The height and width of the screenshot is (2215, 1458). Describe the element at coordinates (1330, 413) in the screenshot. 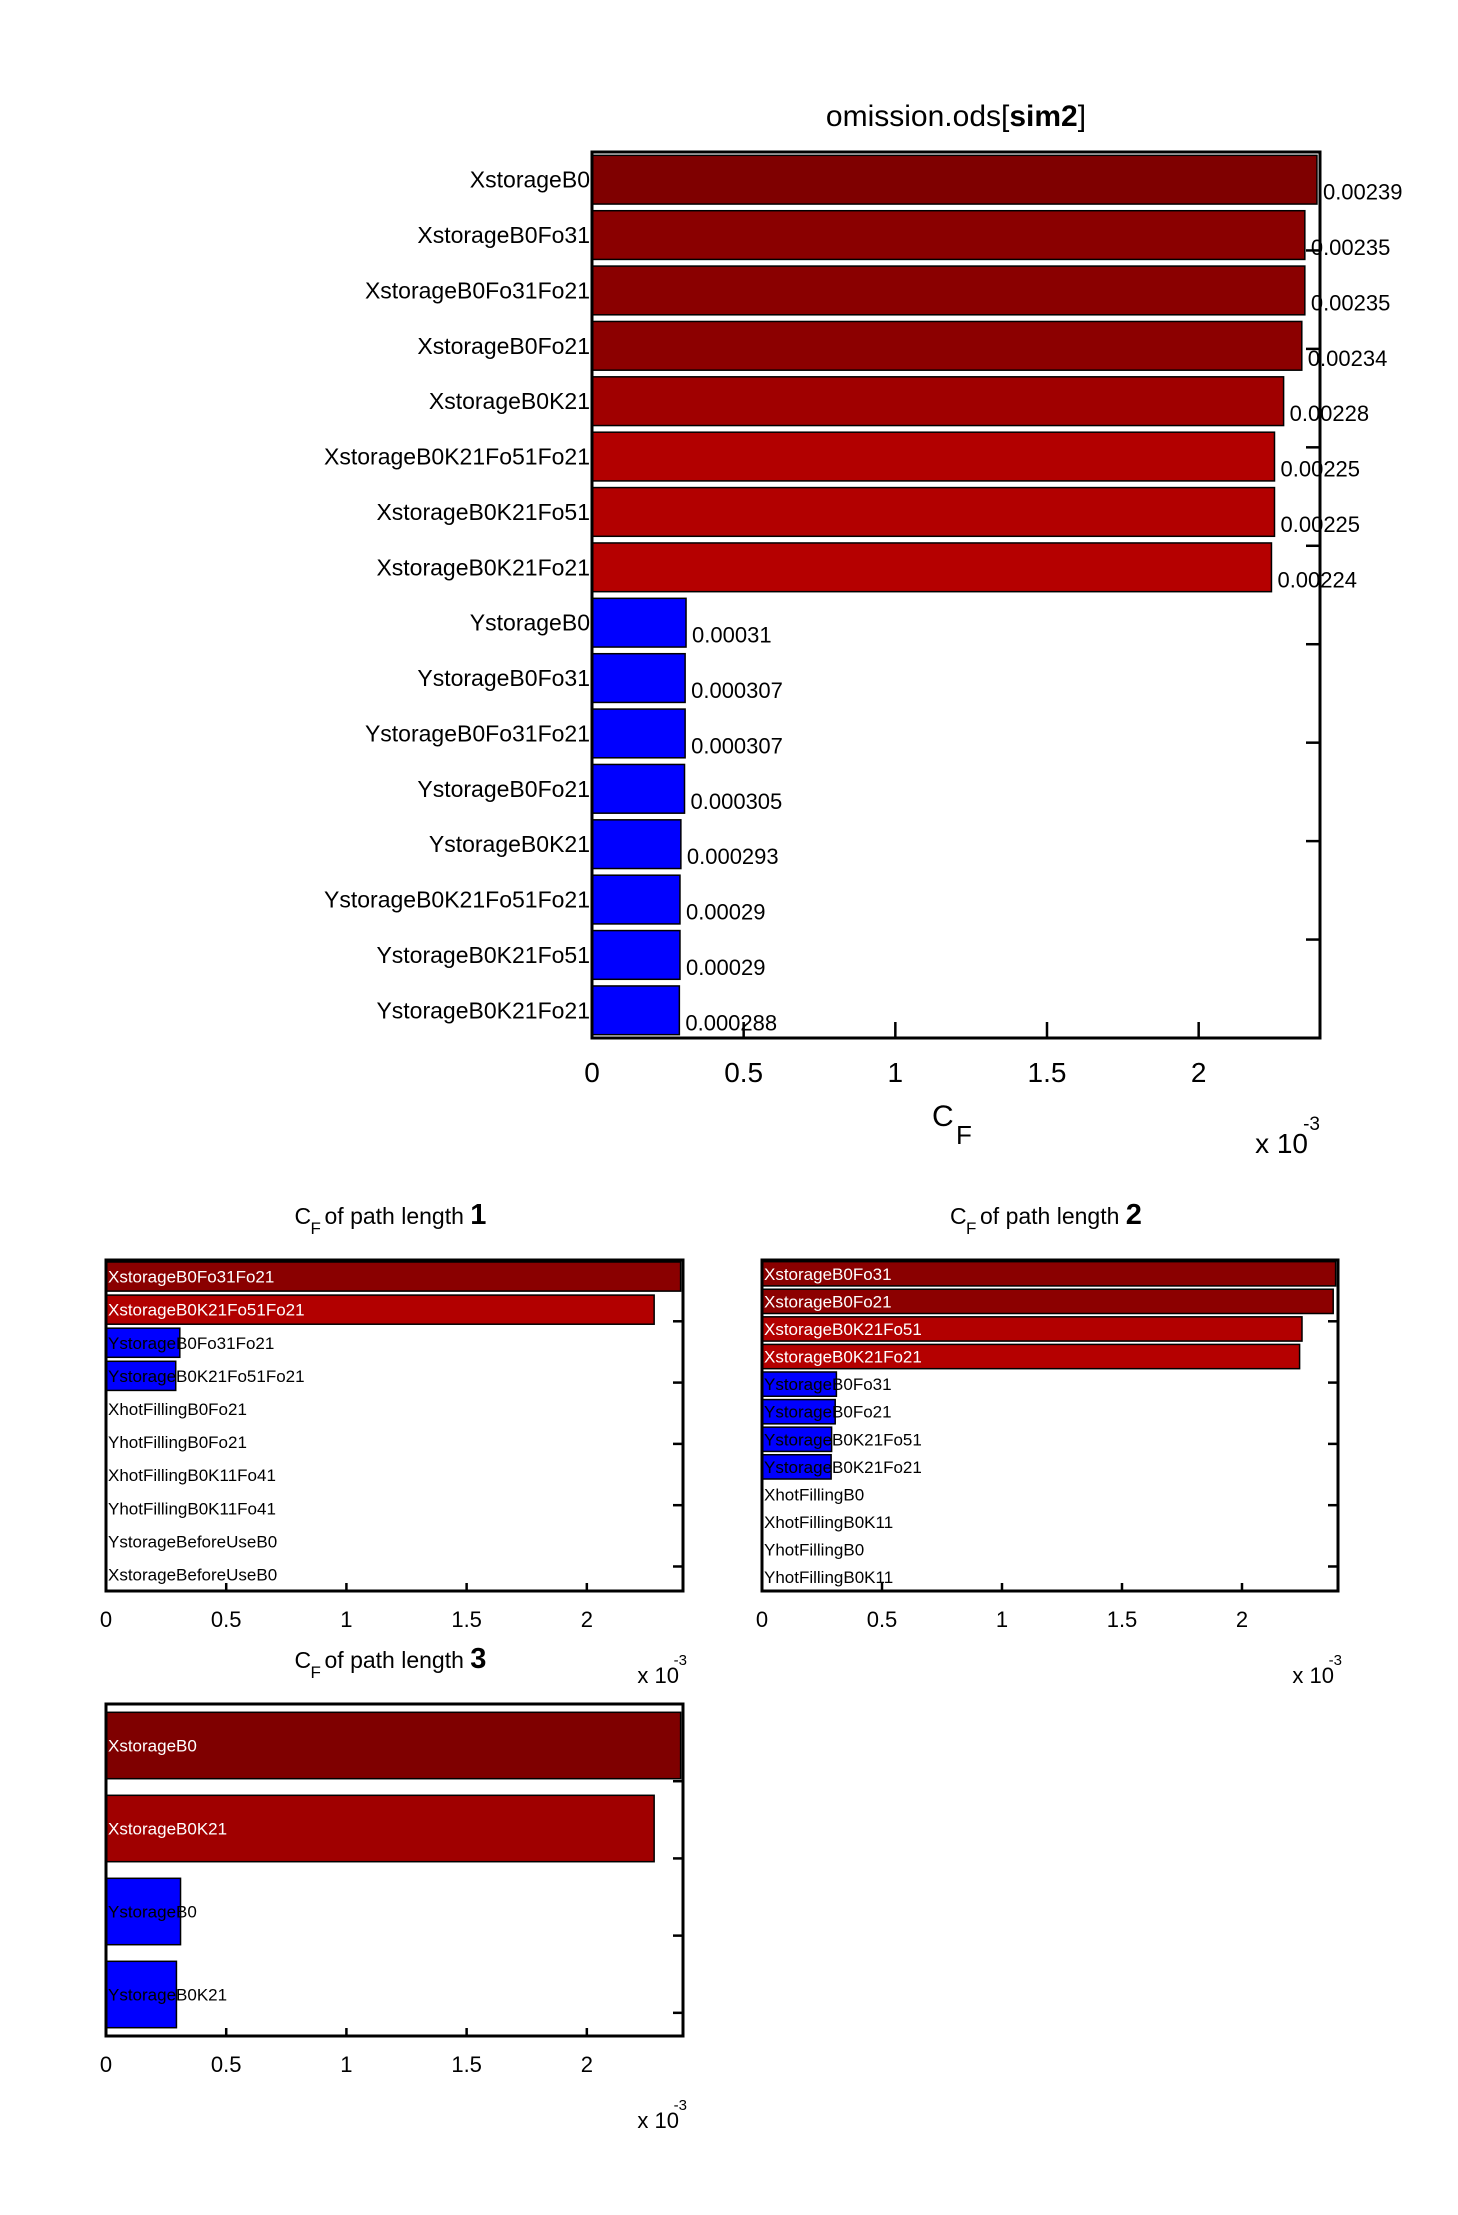

I see `value-label: 0.00228` at that location.